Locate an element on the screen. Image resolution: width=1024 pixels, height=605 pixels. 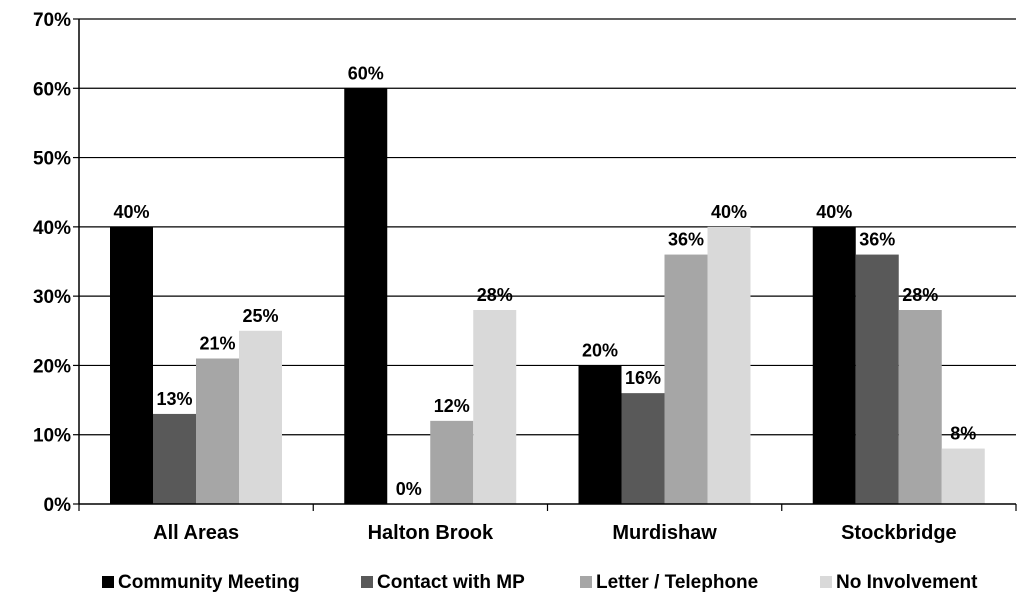
legend-label: Letter / Telephone is located at coordinates (677, 582).